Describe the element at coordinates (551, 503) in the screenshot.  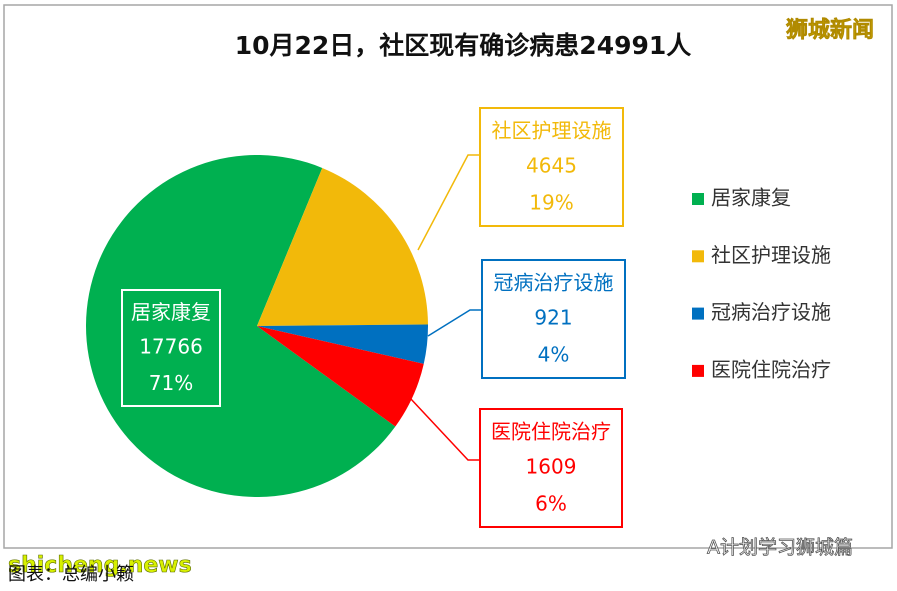
I see `data-label-percent: 6%` at that location.